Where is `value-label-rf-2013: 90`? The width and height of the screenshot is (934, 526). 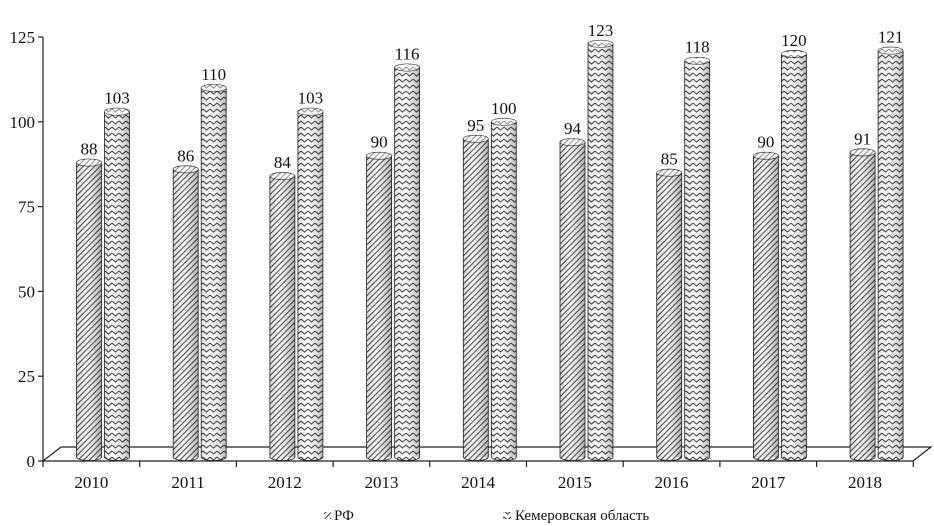 value-label-rf-2013: 90 is located at coordinates (379, 142).